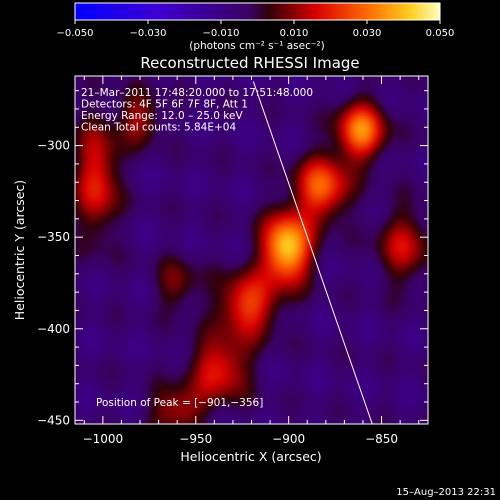 The width and height of the screenshot is (500, 500). Describe the element at coordinates (381, 439) in the screenshot. I see `x-tick-label: −850` at that location.